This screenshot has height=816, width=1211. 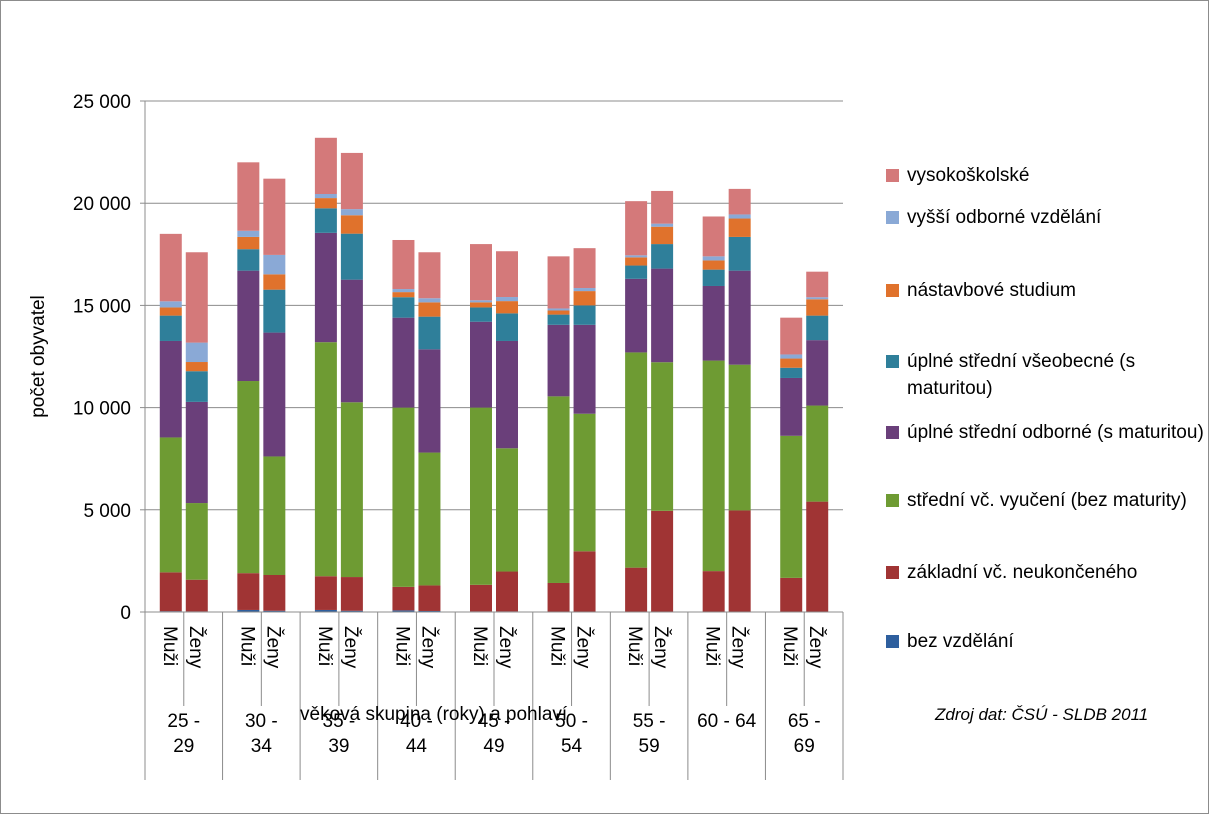 What do you see at coordinates (262, 746) in the screenshot?
I see `x-group-label: 34` at bounding box center [262, 746].